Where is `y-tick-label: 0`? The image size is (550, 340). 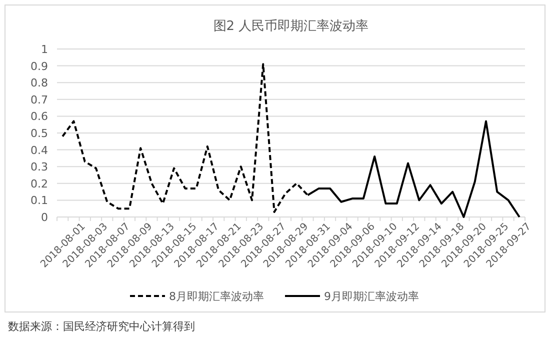 y-tick-label: 0 is located at coordinates (44, 217).